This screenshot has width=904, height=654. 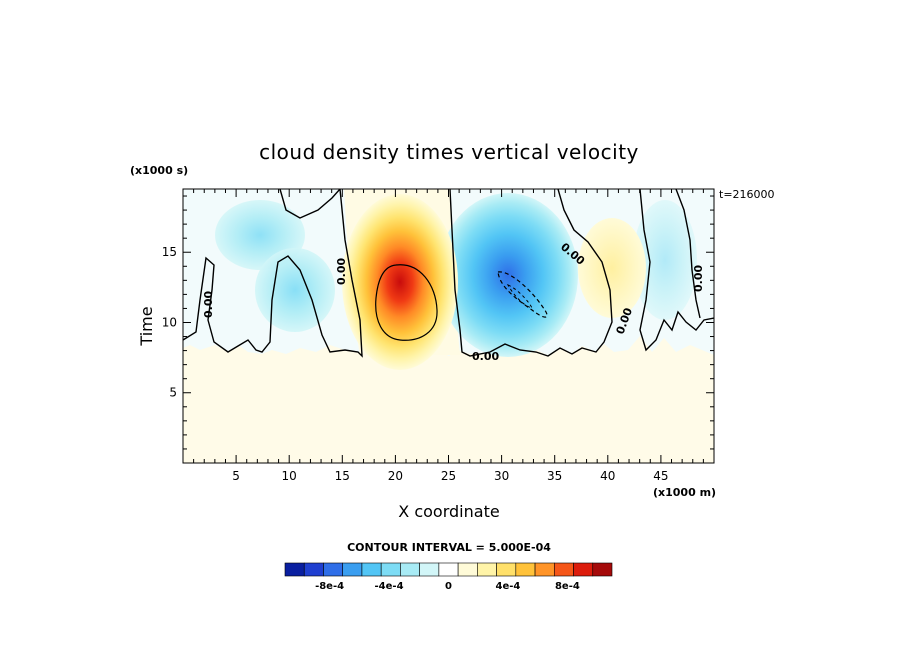 I want to click on x-axis-units: (x1000 m), so click(x=684, y=492).